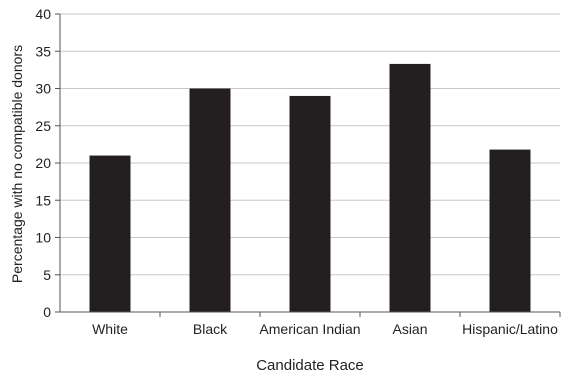 This screenshot has height=380, width=569. Describe the element at coordinates (210, 329) in the screenshot. I see `x-tick-label: Black` at that location.